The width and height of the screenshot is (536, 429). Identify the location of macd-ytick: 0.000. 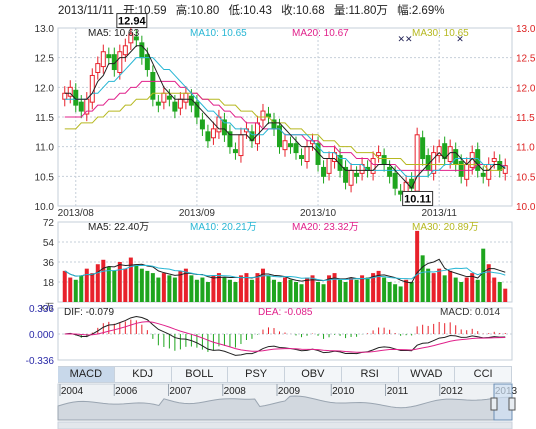
(41, 335).